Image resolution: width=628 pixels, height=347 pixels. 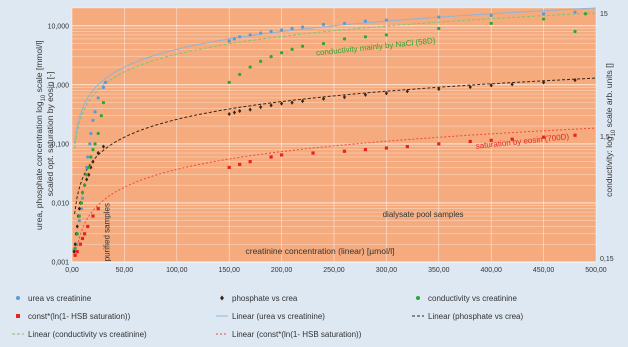 I want to click on x-tick-label: 400,00, so click(x=491, y=270).